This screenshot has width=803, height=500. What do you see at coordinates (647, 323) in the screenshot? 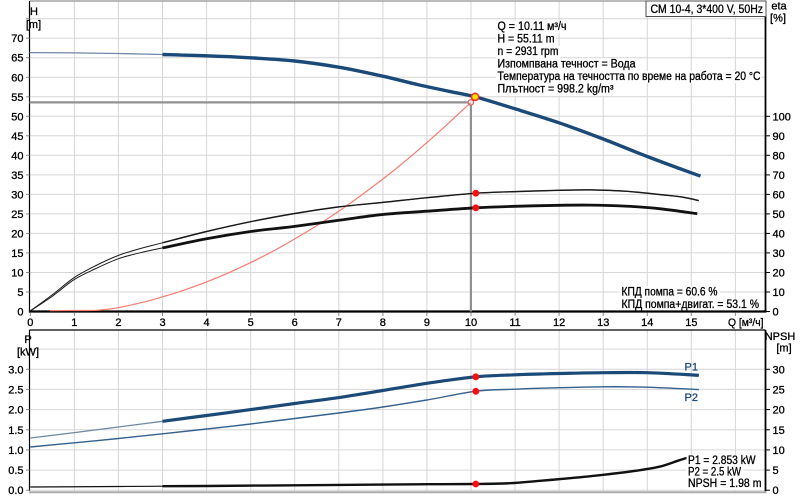
I see `svg-text: 14` at bounding box center [647, 323].